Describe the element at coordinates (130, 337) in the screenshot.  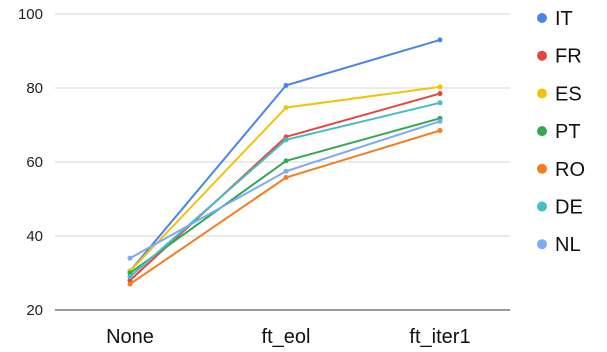
I see `x-tick-label: None` at that location.